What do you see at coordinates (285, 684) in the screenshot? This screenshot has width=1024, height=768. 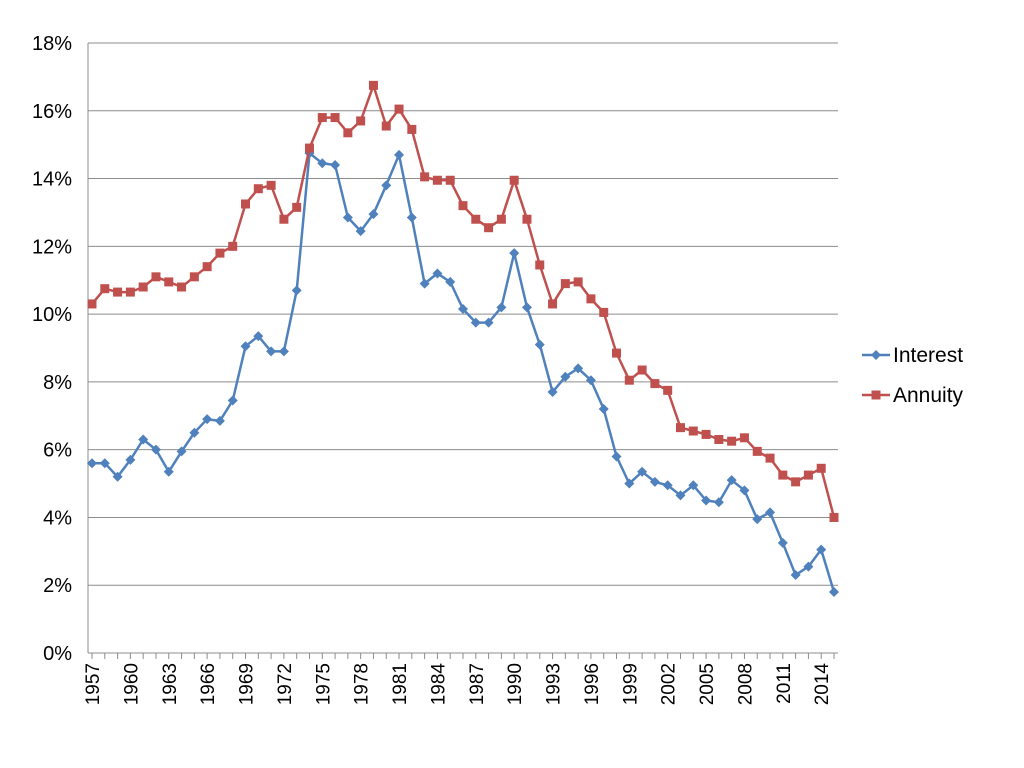 I see `x-tick-label: 1972` at bounding box center [285, 684].